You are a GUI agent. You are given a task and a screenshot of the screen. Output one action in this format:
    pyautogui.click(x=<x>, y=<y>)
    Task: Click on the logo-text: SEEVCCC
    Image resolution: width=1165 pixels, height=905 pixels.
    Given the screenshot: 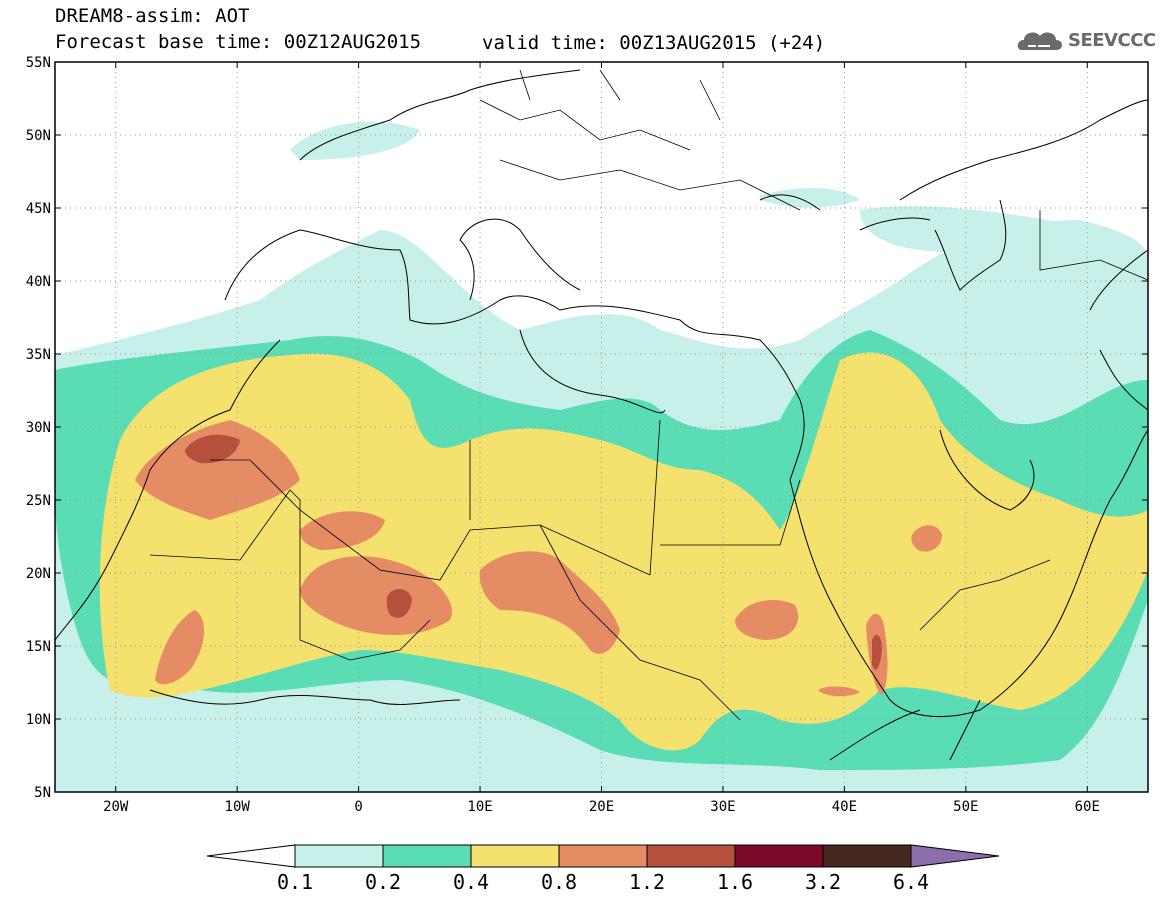 What is the action you would take?
    pyautogui.click(x=1112, y=40)
    